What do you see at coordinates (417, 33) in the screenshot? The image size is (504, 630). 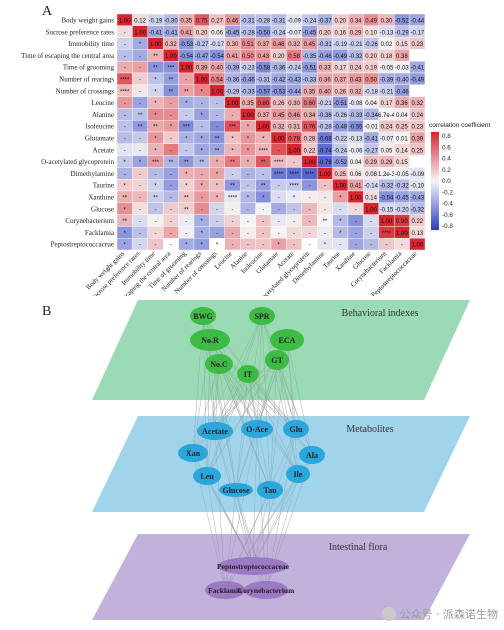 I see `cell-label: -0.17` at bounding box center [417, 33].